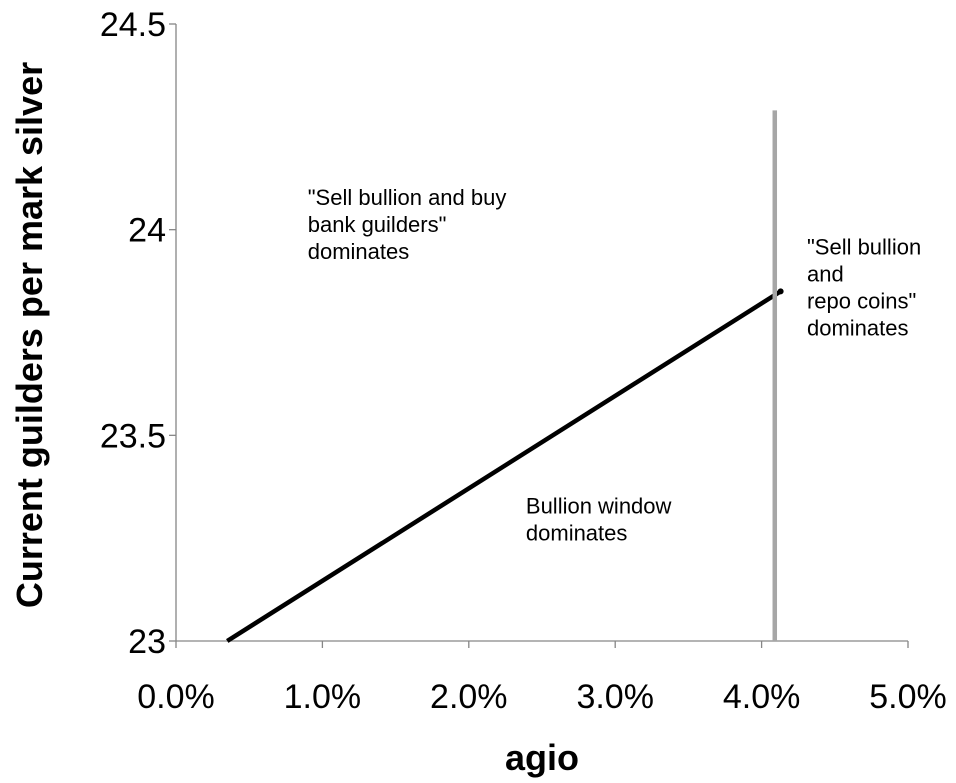 Image resolution: width=956 pixels, height=783 pixels. What do you see at coordinates (133, 25) in the screenshot?
I see `y-tick-label: 24.5` at bounding box center [133, 25].